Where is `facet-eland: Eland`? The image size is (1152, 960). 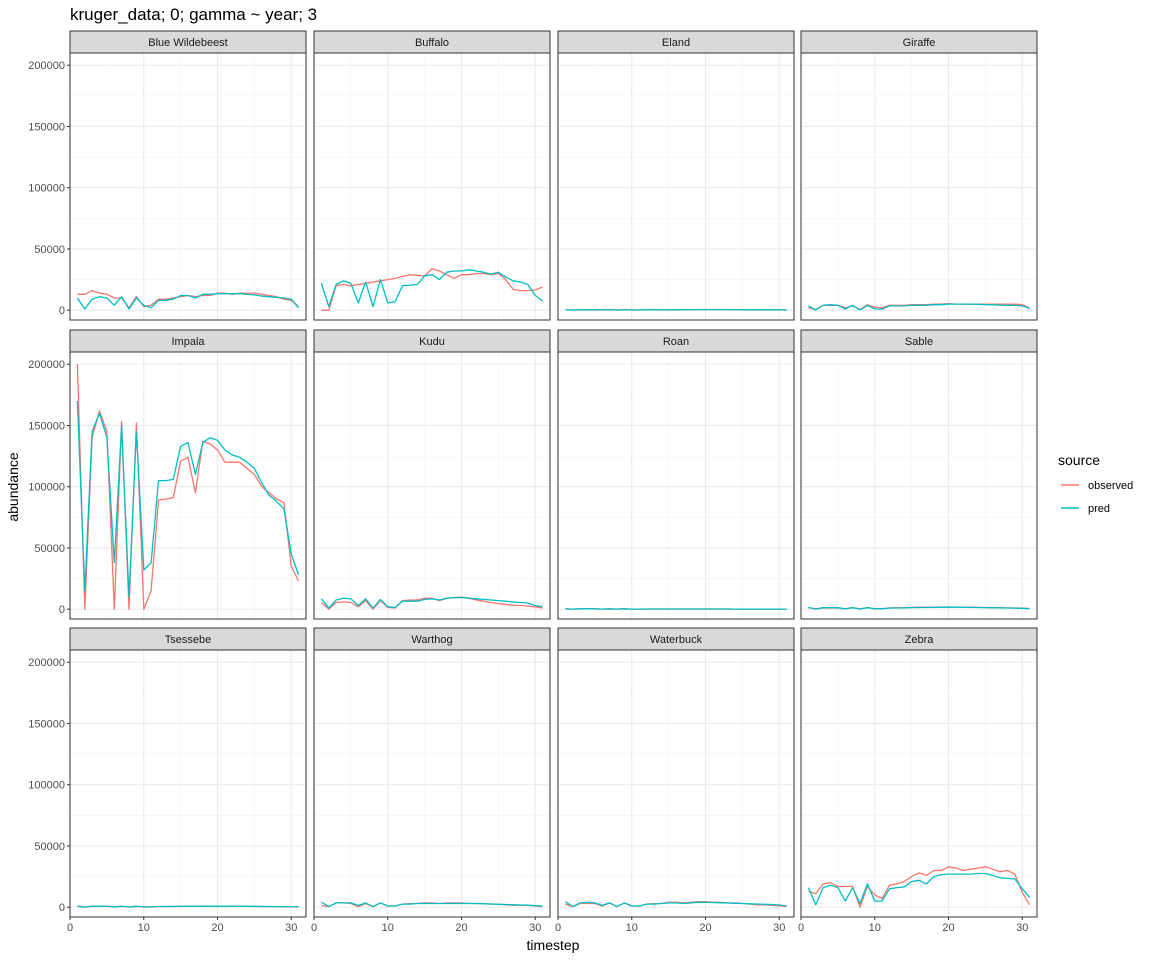 facet-eland: Eland is located at coordinates (676, 175).